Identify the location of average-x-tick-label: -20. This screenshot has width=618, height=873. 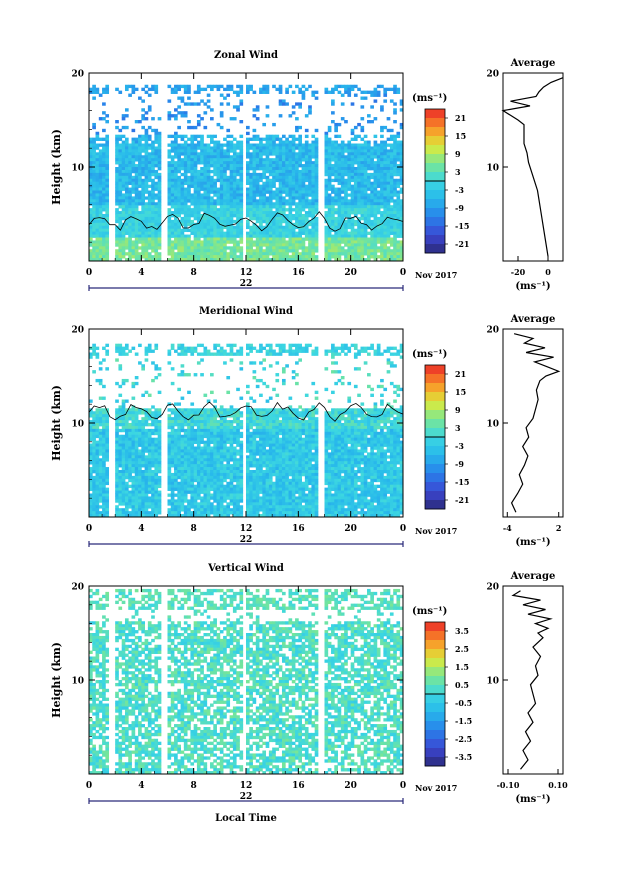
(518, 272).